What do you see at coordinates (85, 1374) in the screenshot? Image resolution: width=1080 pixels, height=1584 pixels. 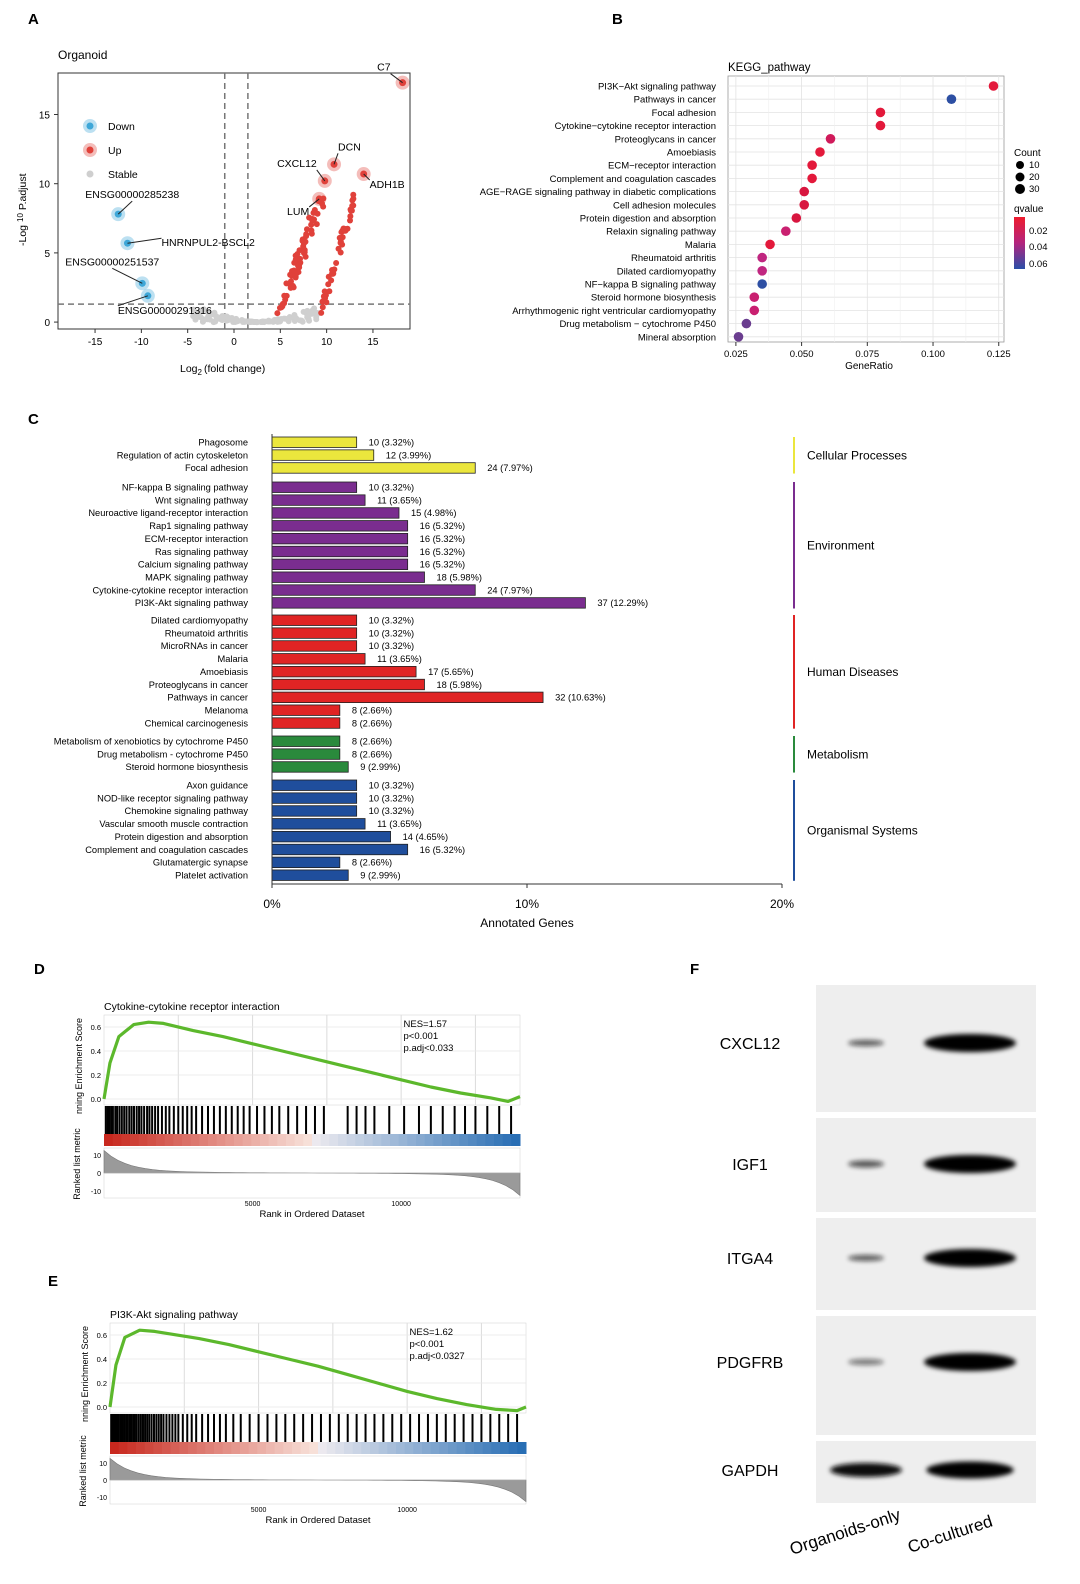 I see `gsea-es-y-title: nning Enrichment Score` at bounding box center [85, 1374].